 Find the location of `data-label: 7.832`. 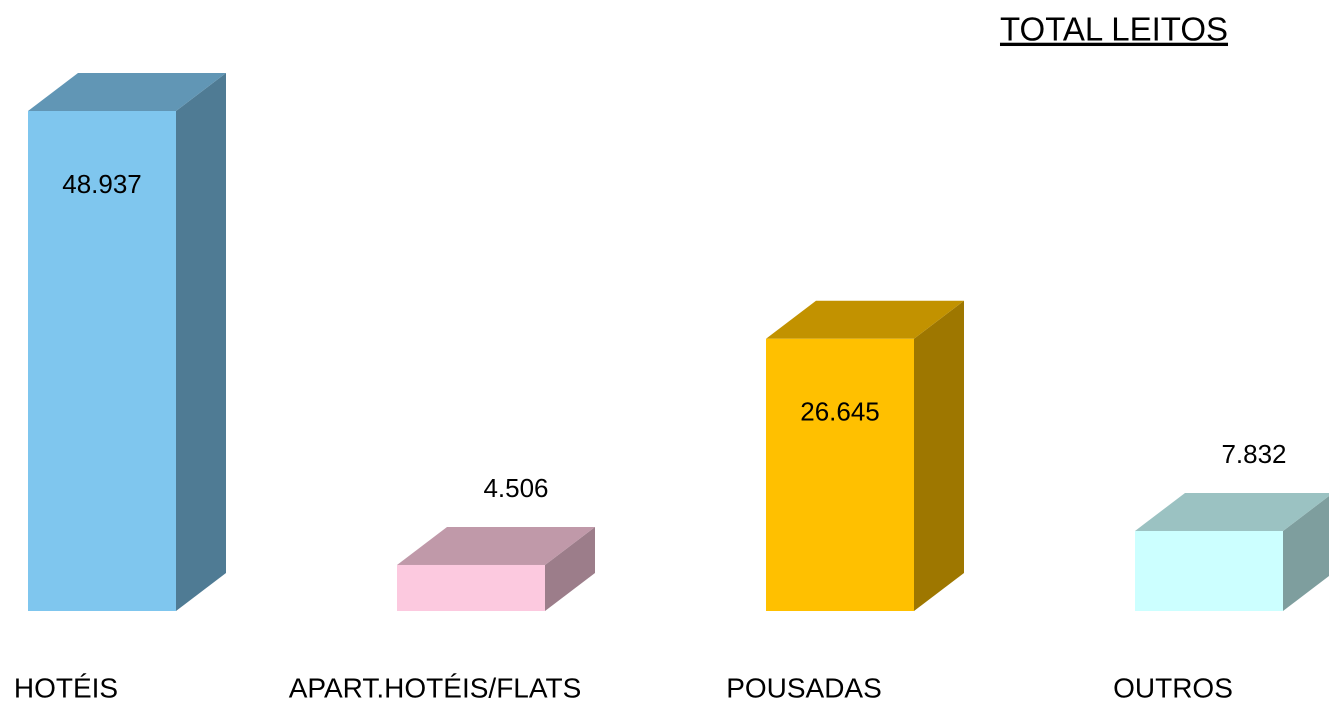

data-label: 7.832 is located at coordinates (1253, 454).